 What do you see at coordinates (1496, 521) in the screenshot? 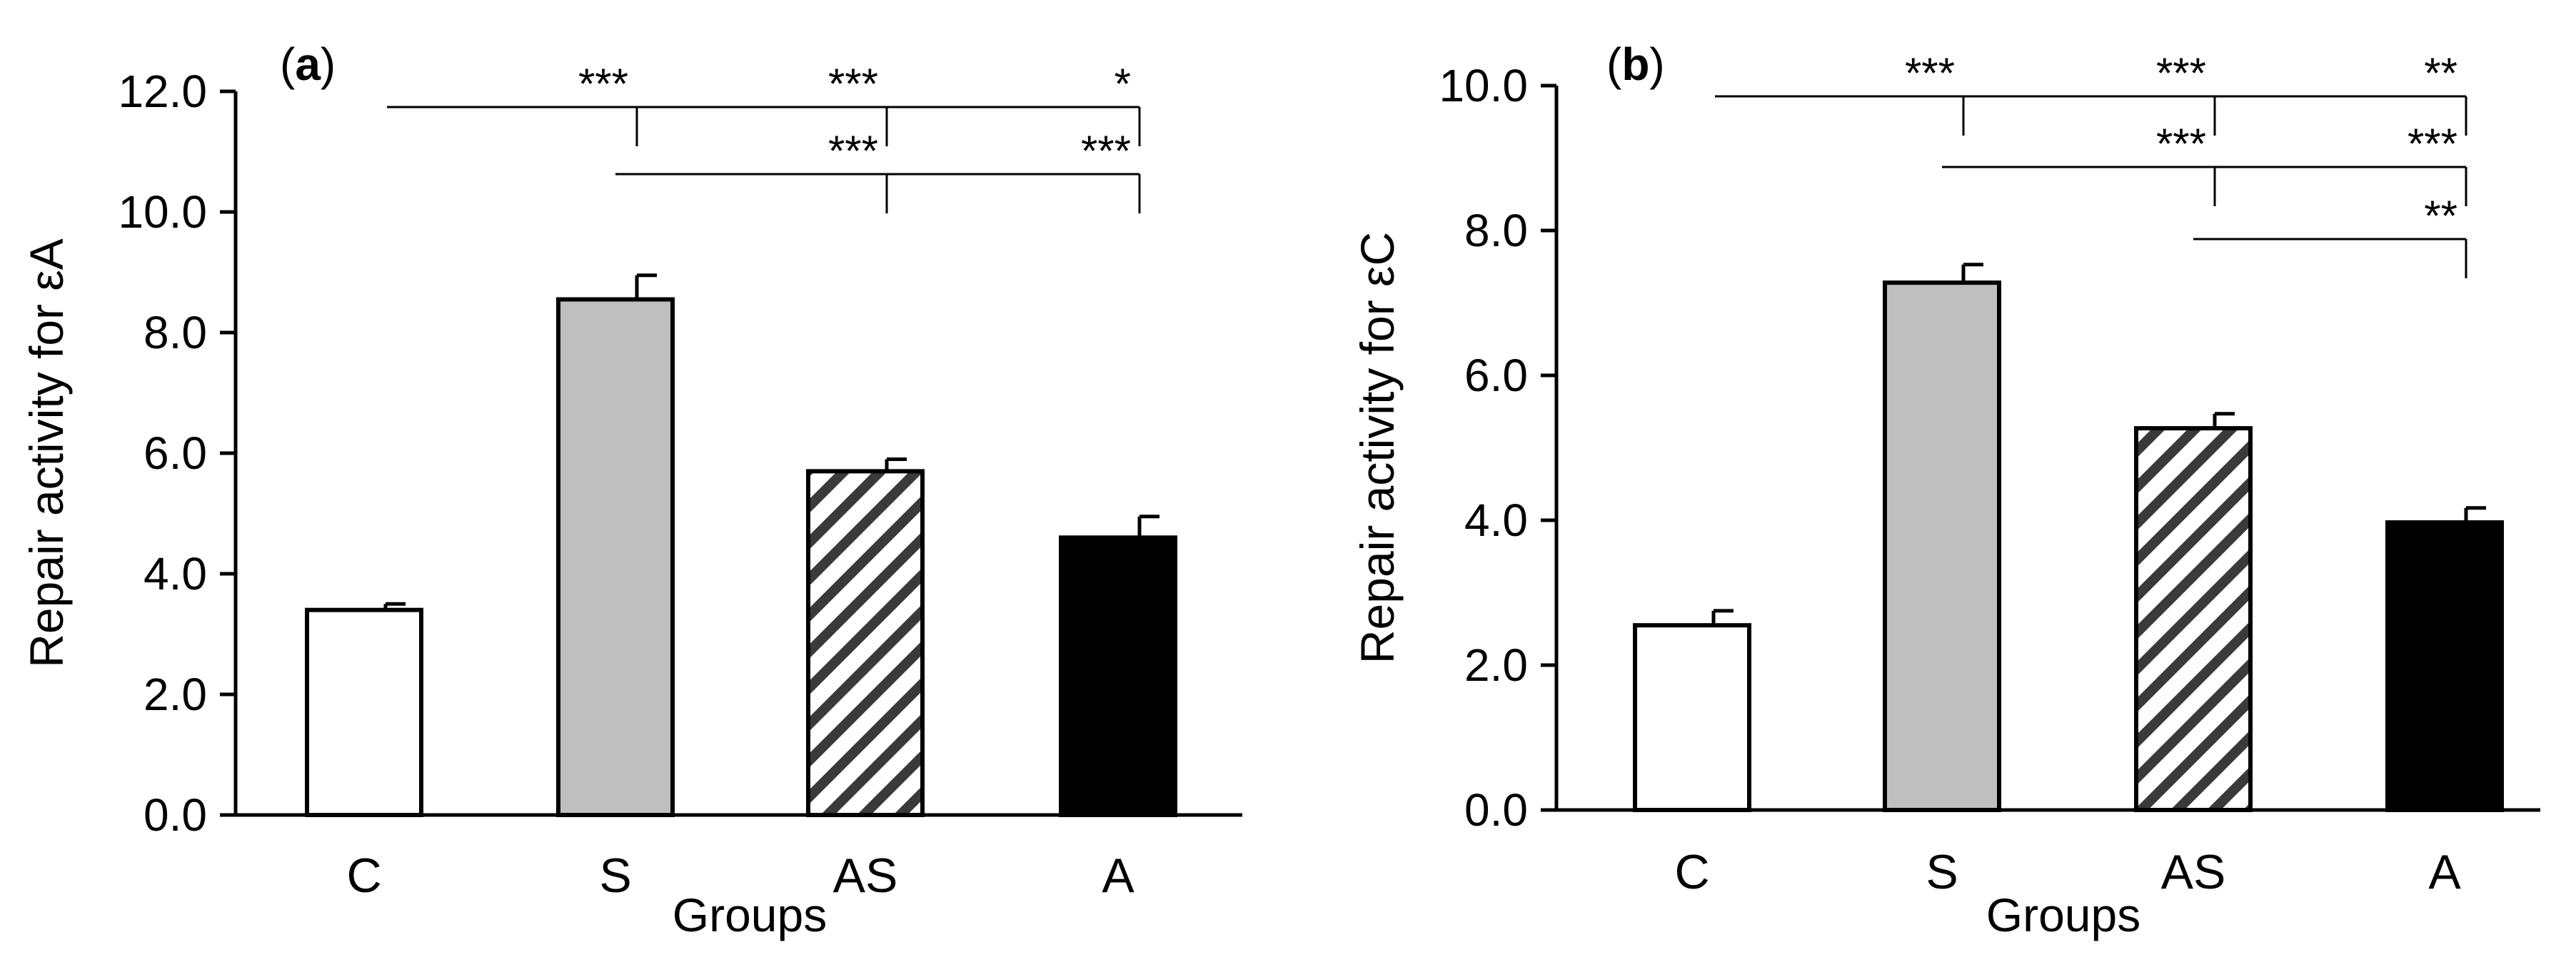
I see `panel-b-y-tick-label: 4.0` at bounding box center [1496, 521].